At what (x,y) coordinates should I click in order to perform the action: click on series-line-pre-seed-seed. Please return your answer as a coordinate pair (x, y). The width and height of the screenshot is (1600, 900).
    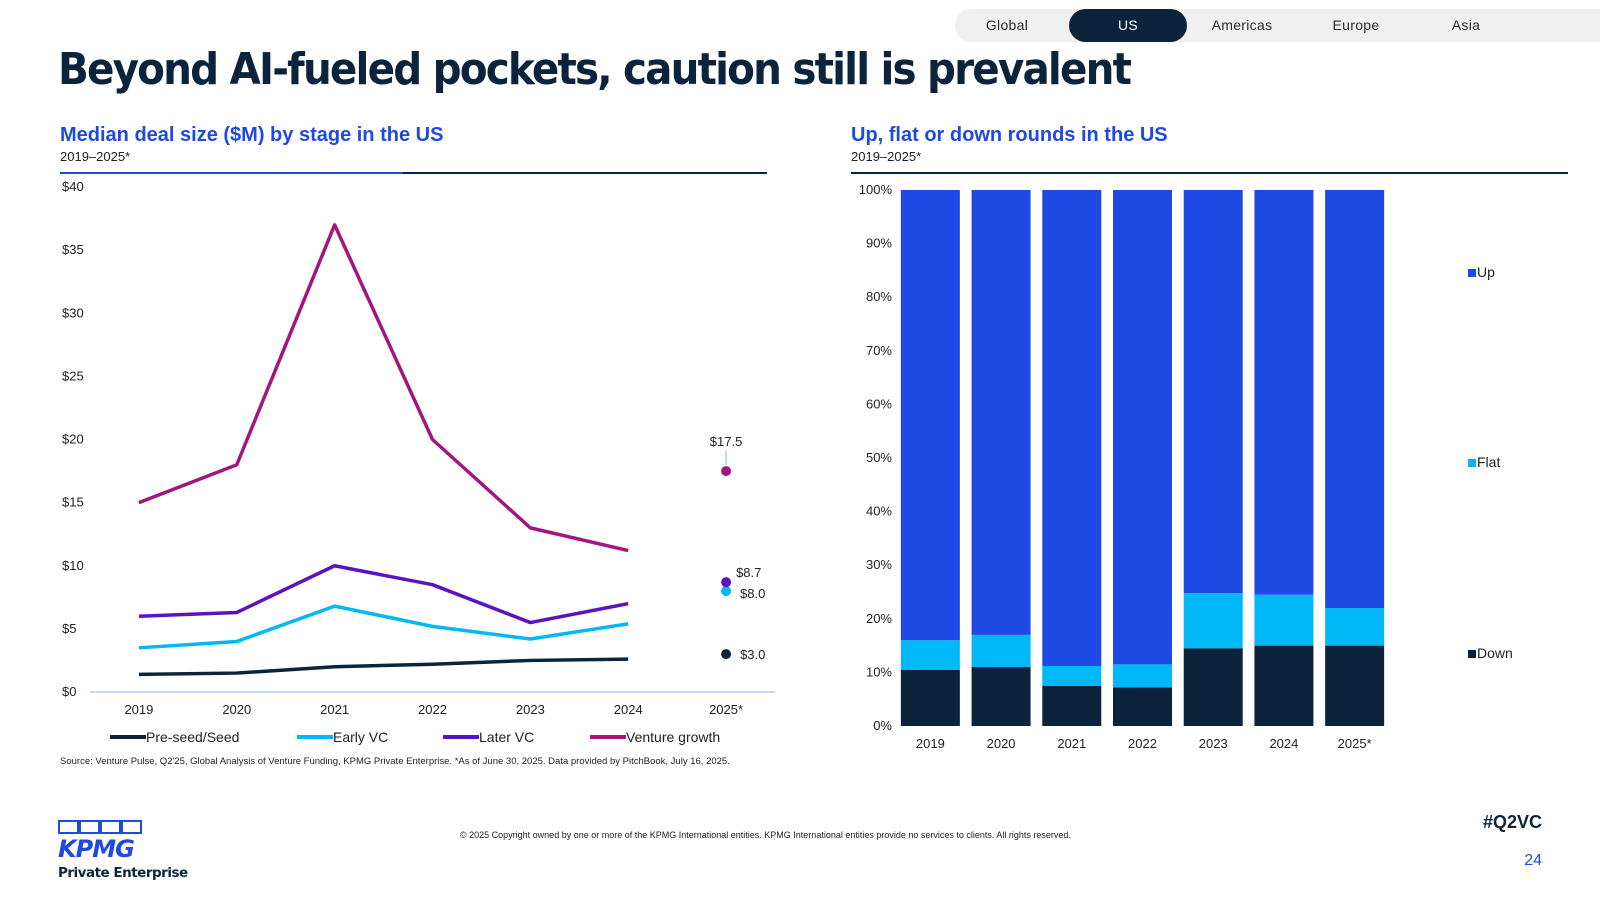
    Looking at the image, I should click on (383, 667).